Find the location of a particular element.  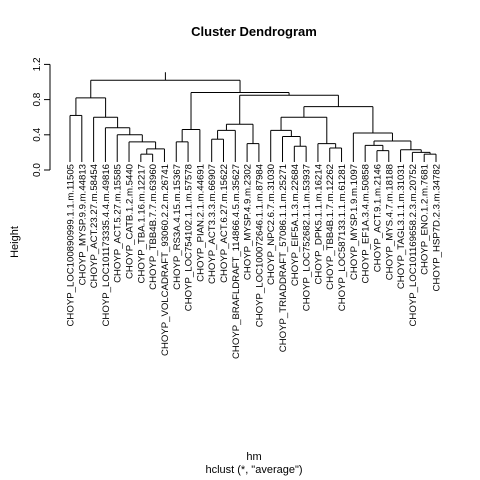

leaf-label: CHOYP_NPC2.6.7.m.31030 is located at coordinates (271, 224).